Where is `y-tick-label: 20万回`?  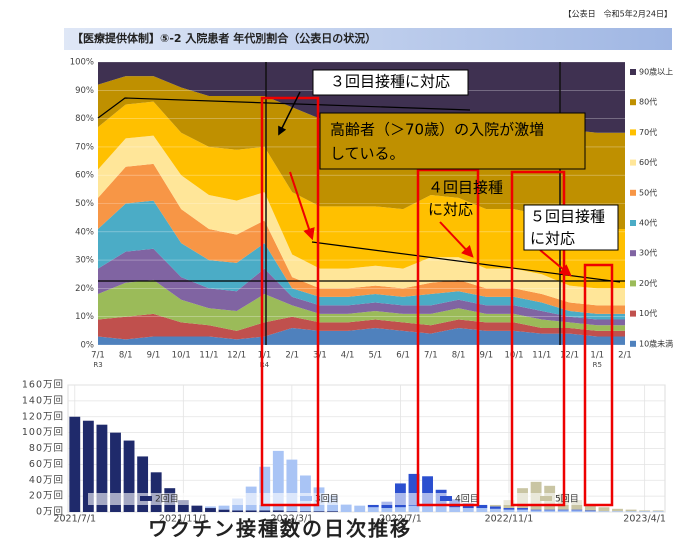
y-tick-label: 20万回 is located at coordinates (46, 496).